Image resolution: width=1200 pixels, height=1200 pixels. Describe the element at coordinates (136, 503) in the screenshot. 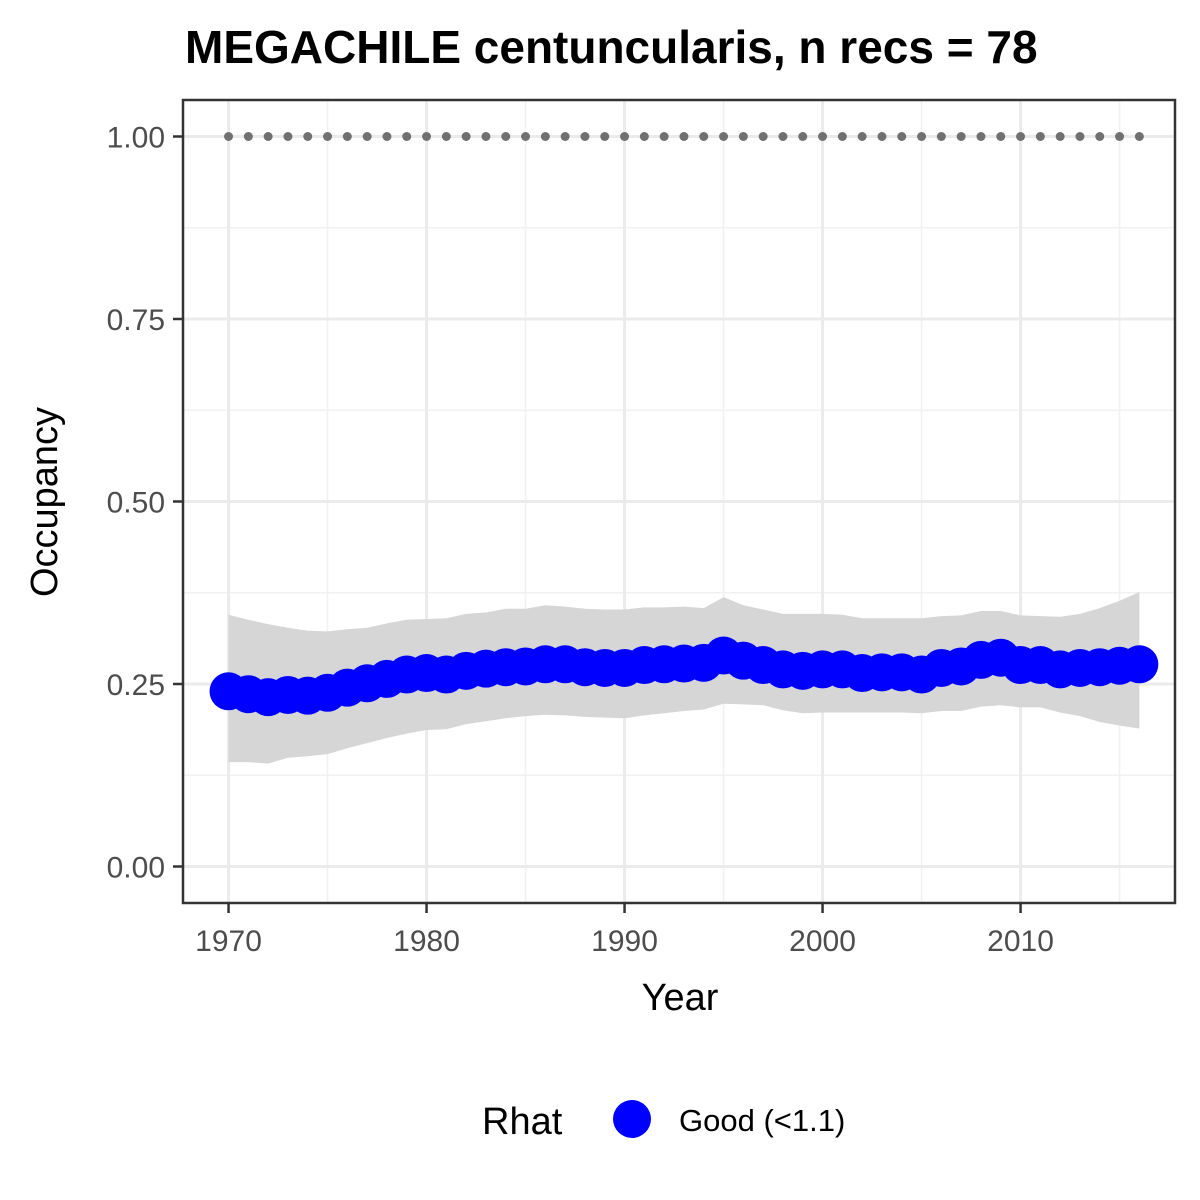

I see `y-tick-label: 0.50` at that location.